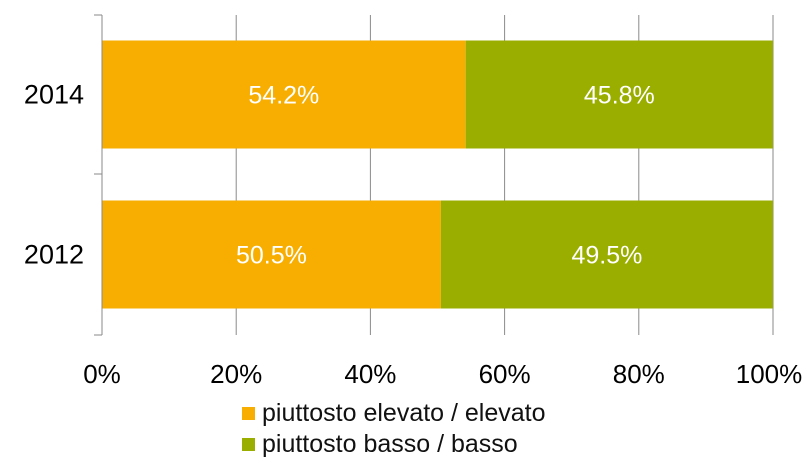  What do you see at coordinates (390, 444) in the screenshot?
I see `legend-label-series-2: piuttosto basso / basso` at bounding box center [390, 444].